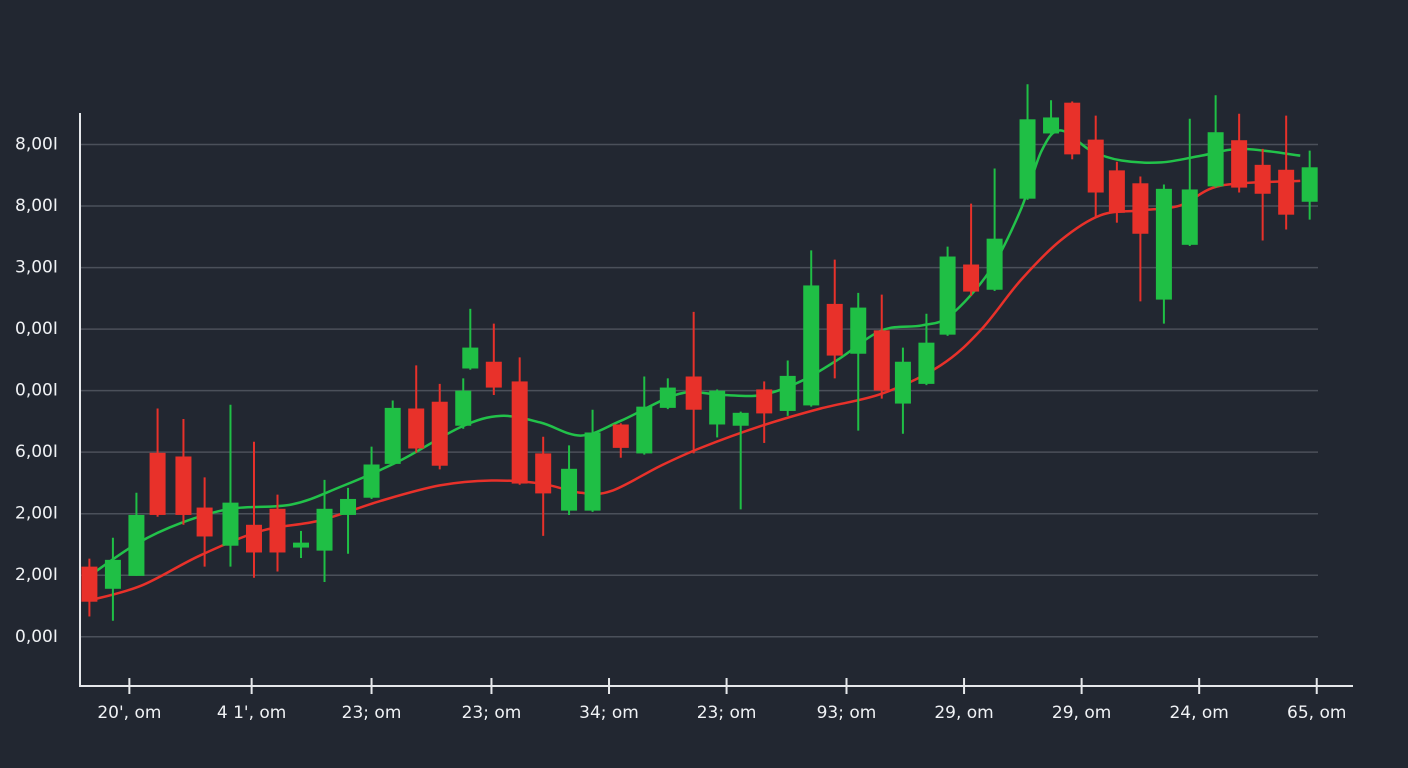 This screenshot has height=768, width=1408. What do you see at coordinates (1316, 713) in the screenshot?
I see `x-tick-label: 65, om` at bounding box center [1316, 713].